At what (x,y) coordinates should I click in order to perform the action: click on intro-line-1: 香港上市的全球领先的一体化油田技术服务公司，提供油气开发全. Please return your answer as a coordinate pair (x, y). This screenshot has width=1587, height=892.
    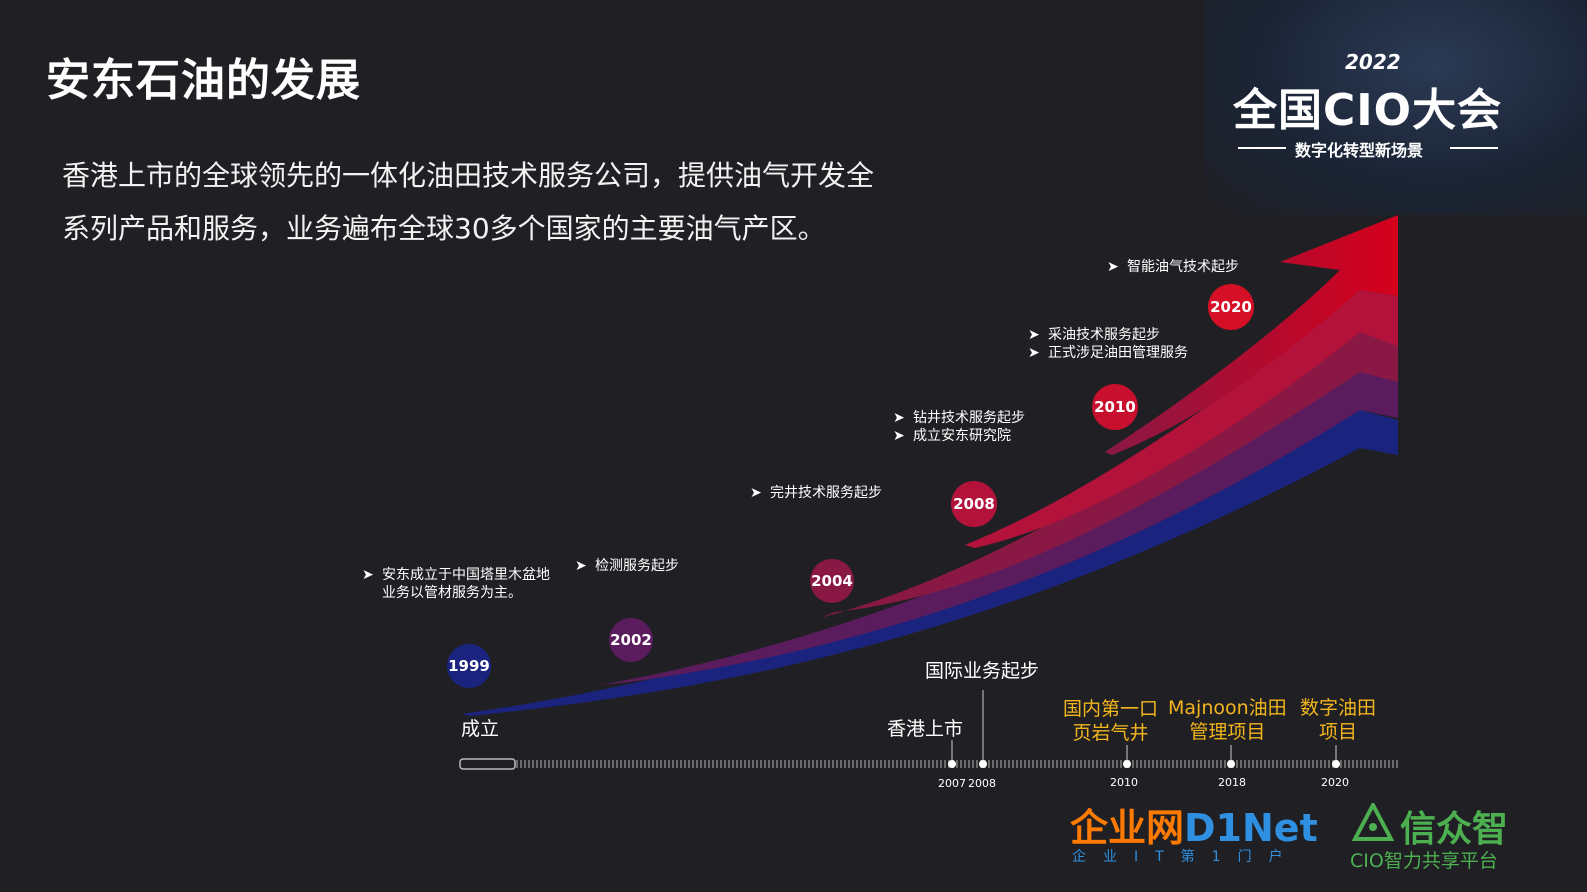
    Looking at the image, I should click on (468, 175).